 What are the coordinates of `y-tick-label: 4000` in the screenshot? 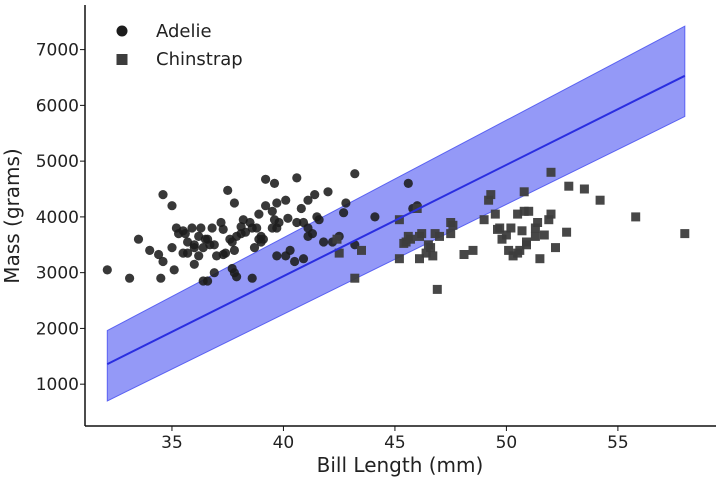 It's located at (57, 218).